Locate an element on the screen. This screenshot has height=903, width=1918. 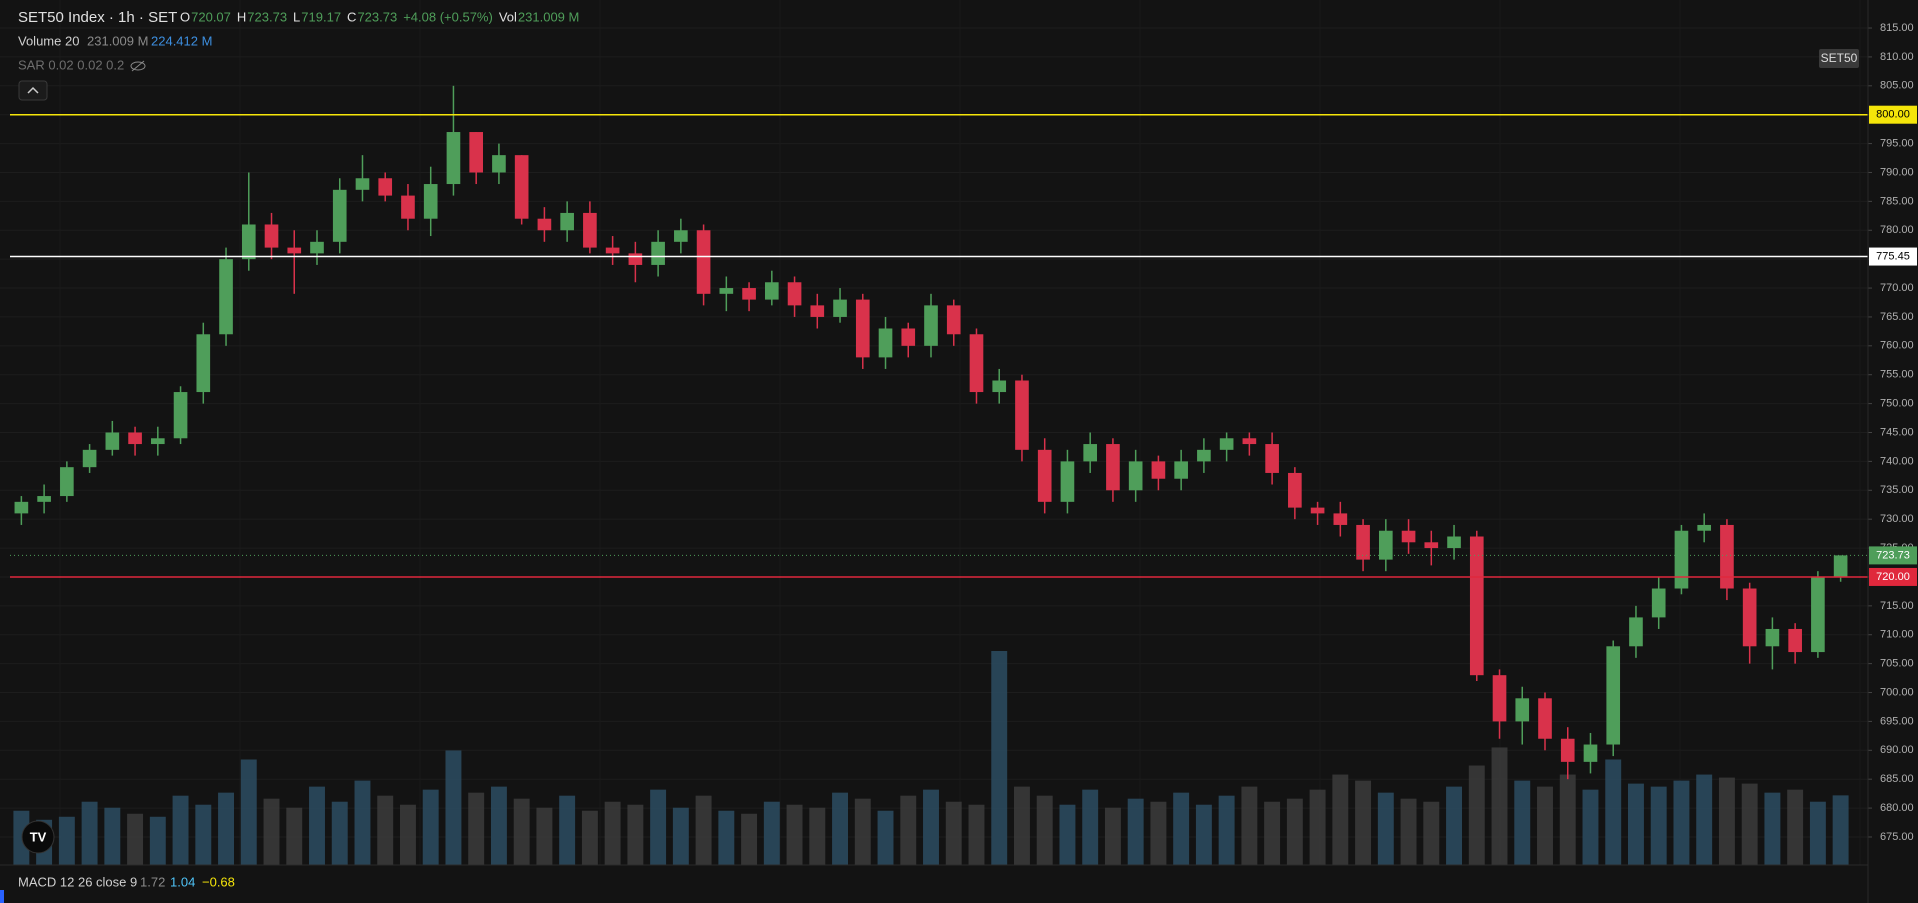
pane-marker is located at coordinates (2, 896).